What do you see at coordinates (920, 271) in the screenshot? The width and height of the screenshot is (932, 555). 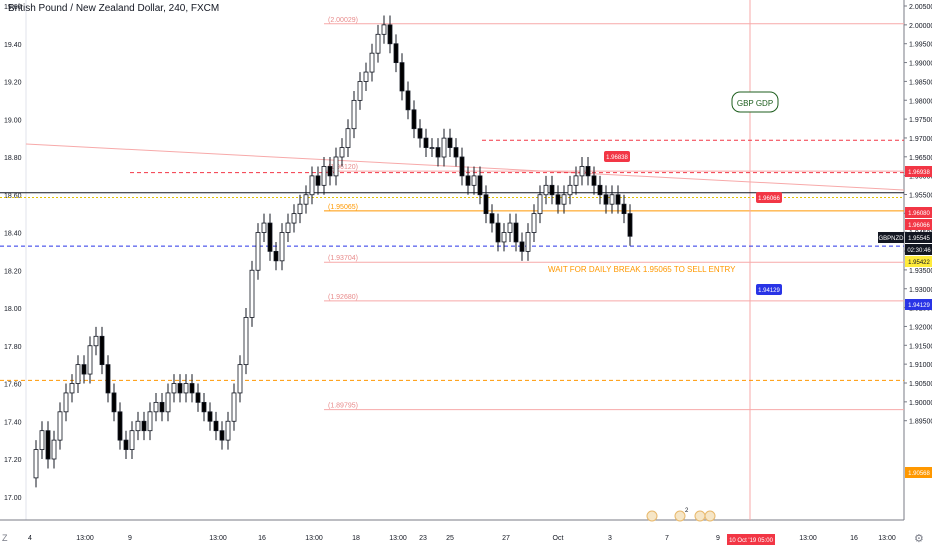 I see `right-axis-tick-label: 1.93500` at bounding box center [920, 271].